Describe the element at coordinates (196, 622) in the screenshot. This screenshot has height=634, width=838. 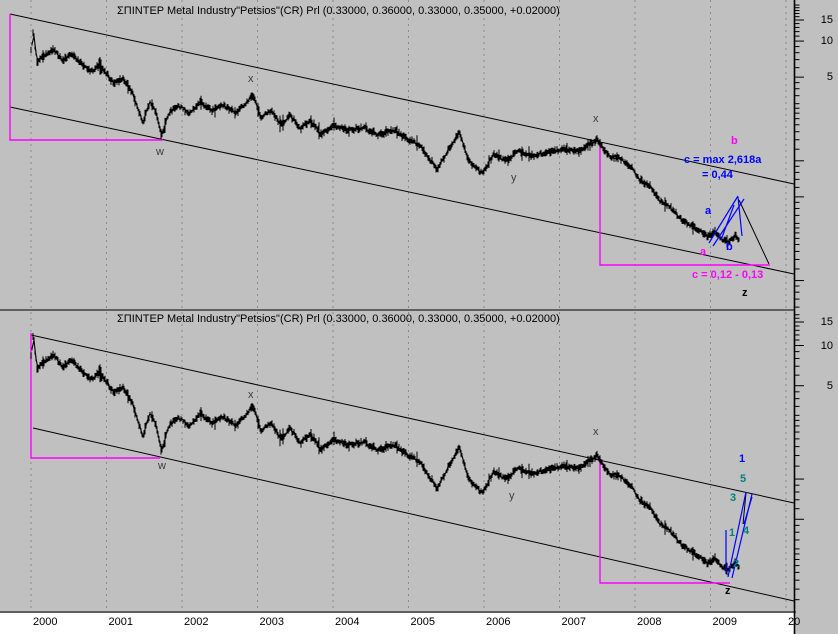
I see `x-axis-year-label: 2002` at that location.